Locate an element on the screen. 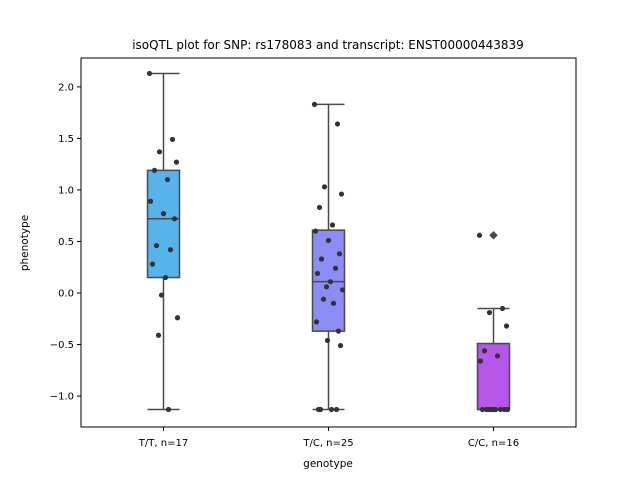  x-tick-label: T/C, n=25 is located at coordinates (327, 443).